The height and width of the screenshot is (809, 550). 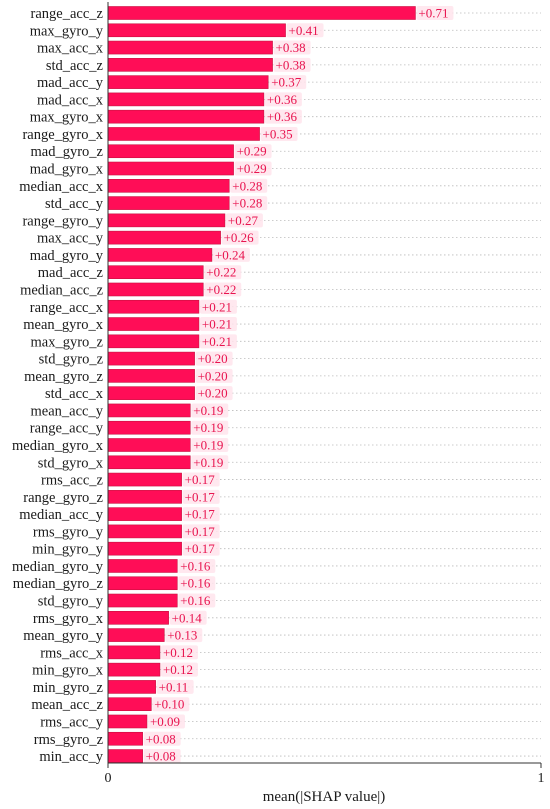 I want to click on feature-label-mean_acc_z: mean_acc_z, so click(x=67, y=705).